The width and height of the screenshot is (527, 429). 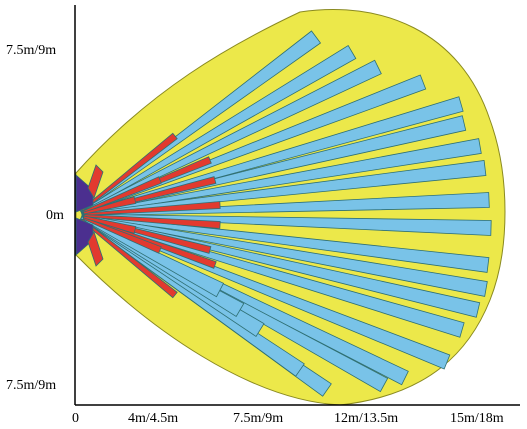 I want to click on long-detection-zone, so click(x=152, y=257).